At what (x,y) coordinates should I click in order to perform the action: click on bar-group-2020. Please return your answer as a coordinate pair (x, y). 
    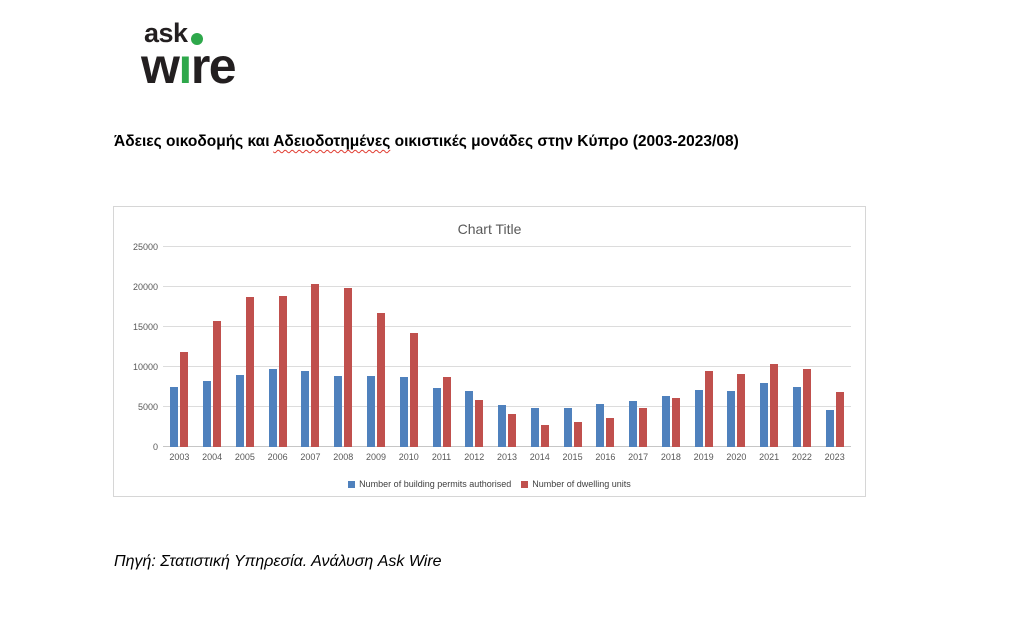
    Looking at the image, I should click on (736, 346).